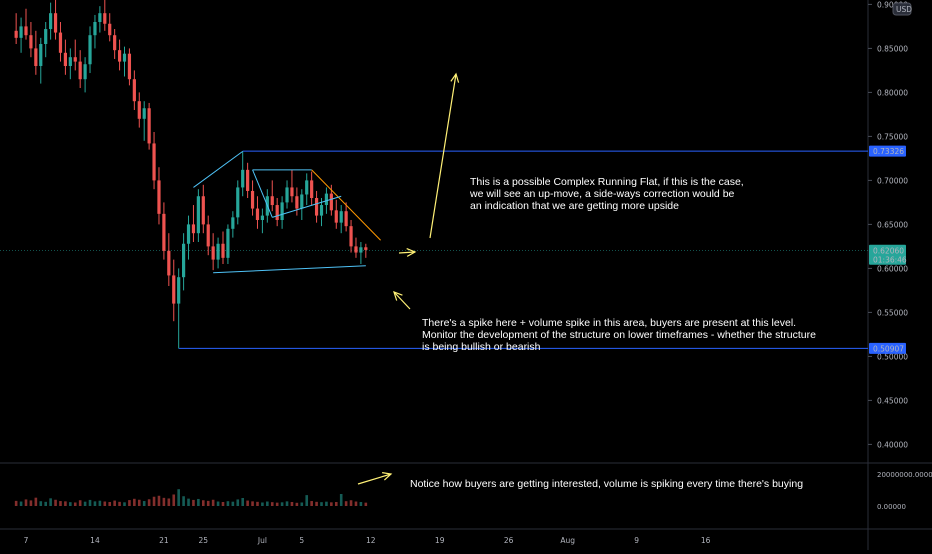  Describe the element at coordinates (367, 540) in the screenshot. I see `time-axis: 7 14 21 25 Jul 5 12 19 26 Aug 9 16` at that location.